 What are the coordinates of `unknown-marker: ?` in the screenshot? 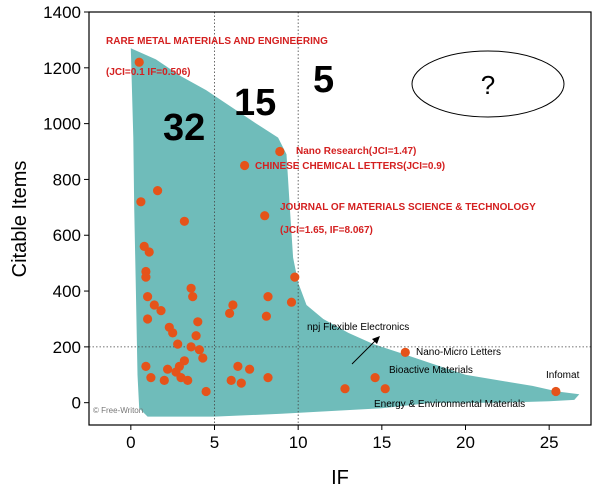 It's located at (488, 85).